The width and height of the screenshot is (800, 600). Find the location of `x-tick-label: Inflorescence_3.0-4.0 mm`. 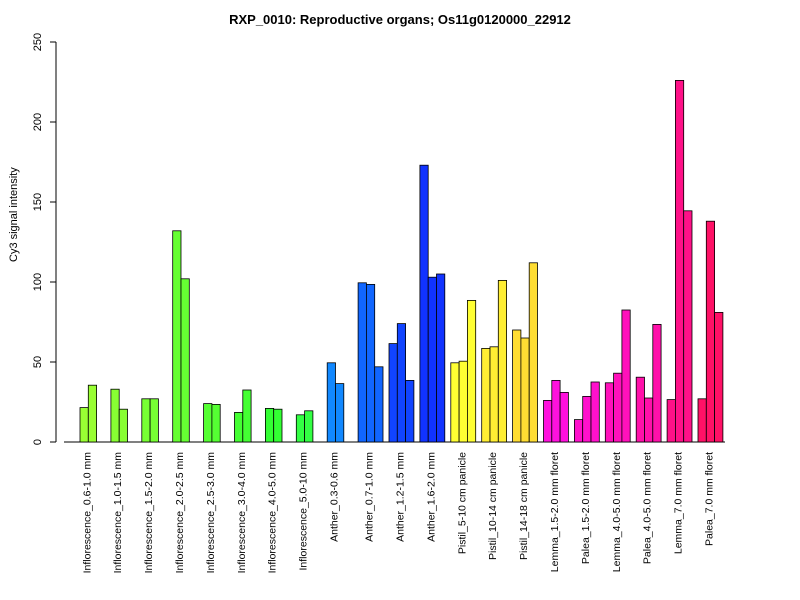

x-tick-label: Inflorescence_3.0-4.0 mm is located at coordinates (242, 513).